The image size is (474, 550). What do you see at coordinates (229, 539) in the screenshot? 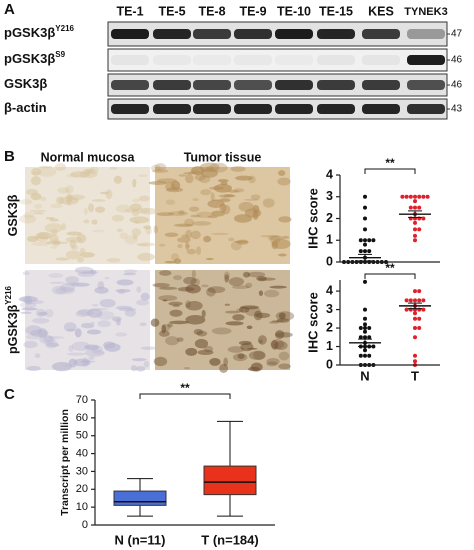
I see `x-tick-label: T (n=184)` at bounding box center [229, 539].